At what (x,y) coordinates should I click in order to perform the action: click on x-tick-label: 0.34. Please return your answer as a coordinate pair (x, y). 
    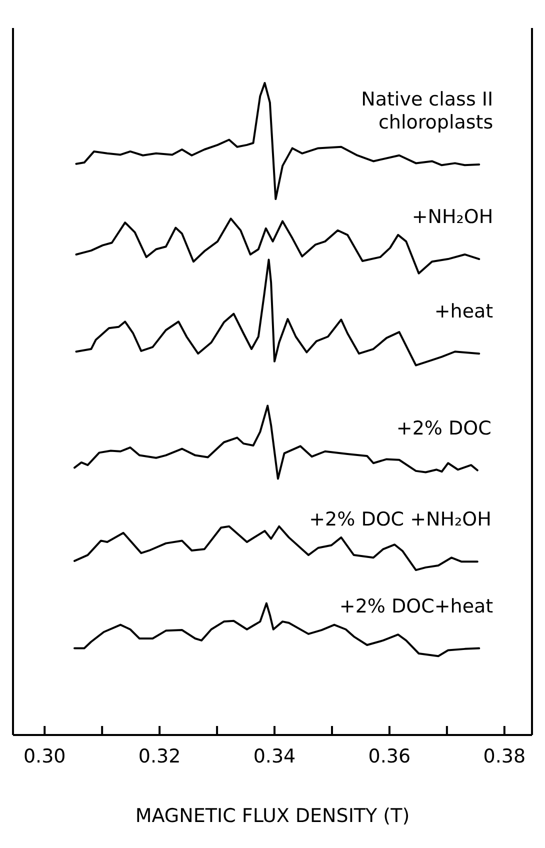
    Looking at the image, I should click on (274, 756).